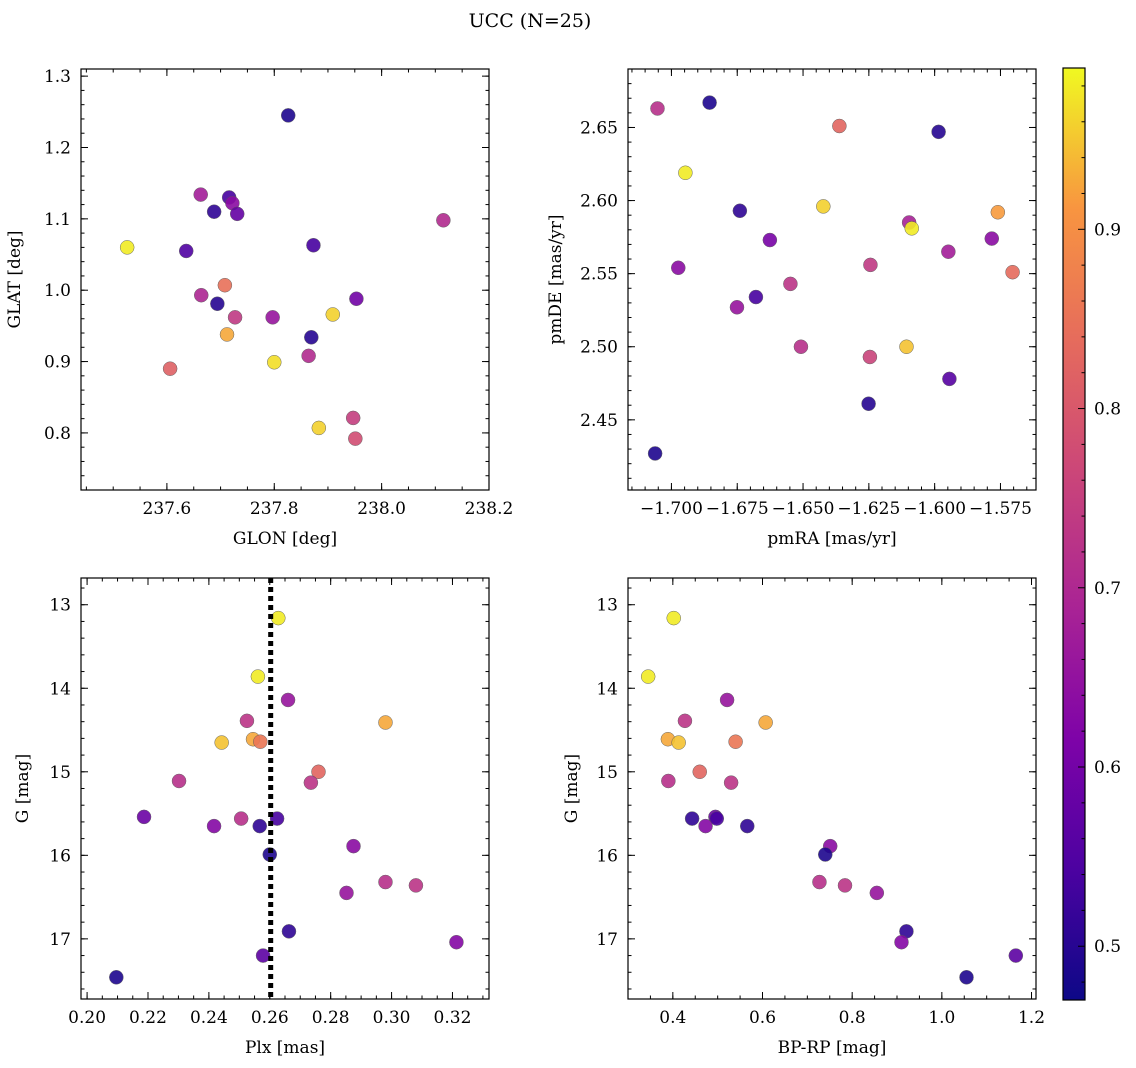 This screenshot has height=1068, width=1136. Describe the element at coordinates (599, 348) in the screenshot. I see `y-tick-label: 2.50` at that location.